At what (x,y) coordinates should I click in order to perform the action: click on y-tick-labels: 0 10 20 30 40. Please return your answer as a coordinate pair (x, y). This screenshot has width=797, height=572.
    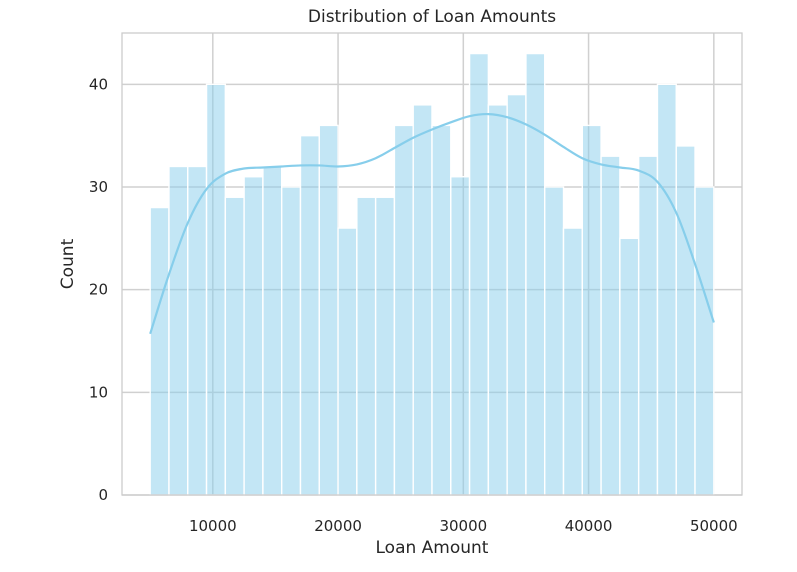
    Looking at the image, I should click on (98, 289).